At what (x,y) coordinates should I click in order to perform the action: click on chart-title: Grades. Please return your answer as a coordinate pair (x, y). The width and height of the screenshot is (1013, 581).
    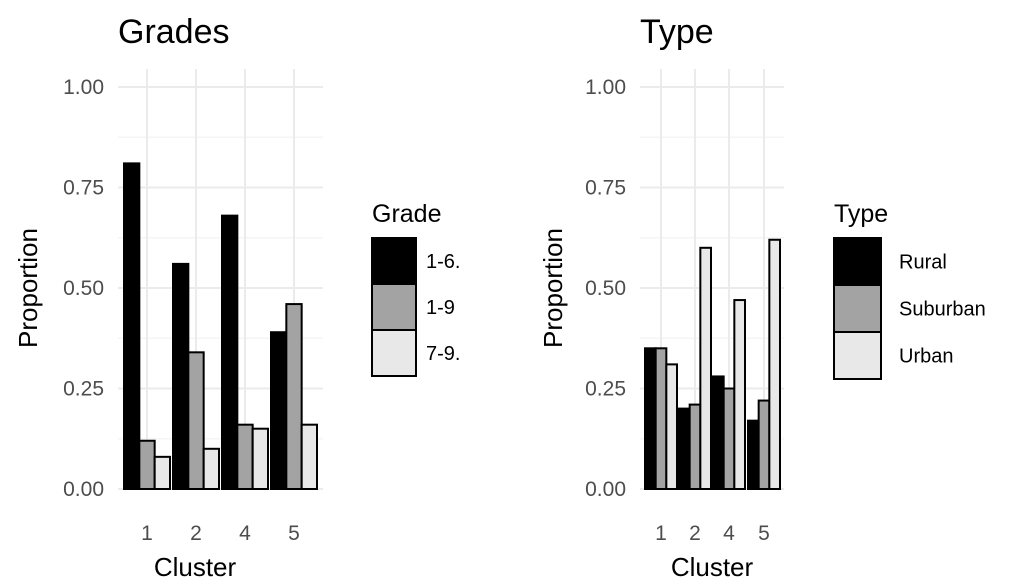
    Looking at the image, I should click on (174, 32).